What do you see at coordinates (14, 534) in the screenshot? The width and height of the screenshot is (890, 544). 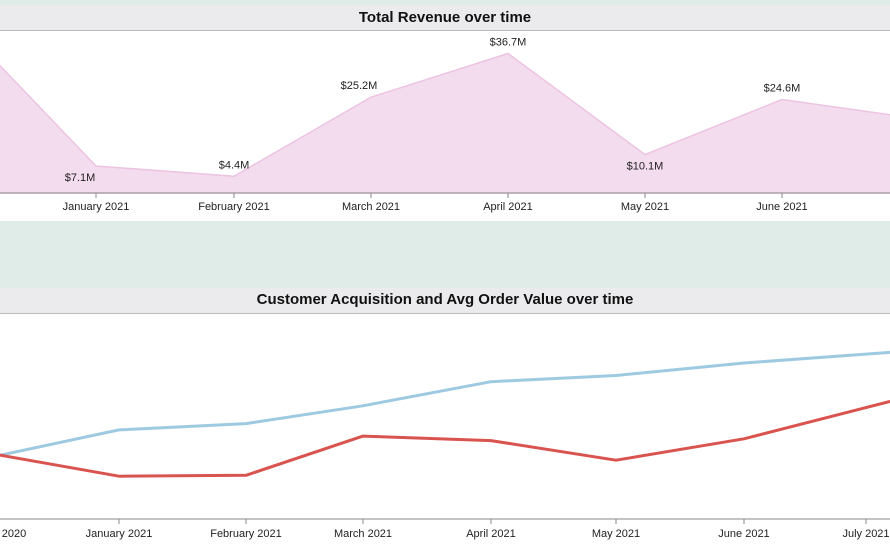 I see `x-tick-label: 2020` at bounding box center [14, 534].